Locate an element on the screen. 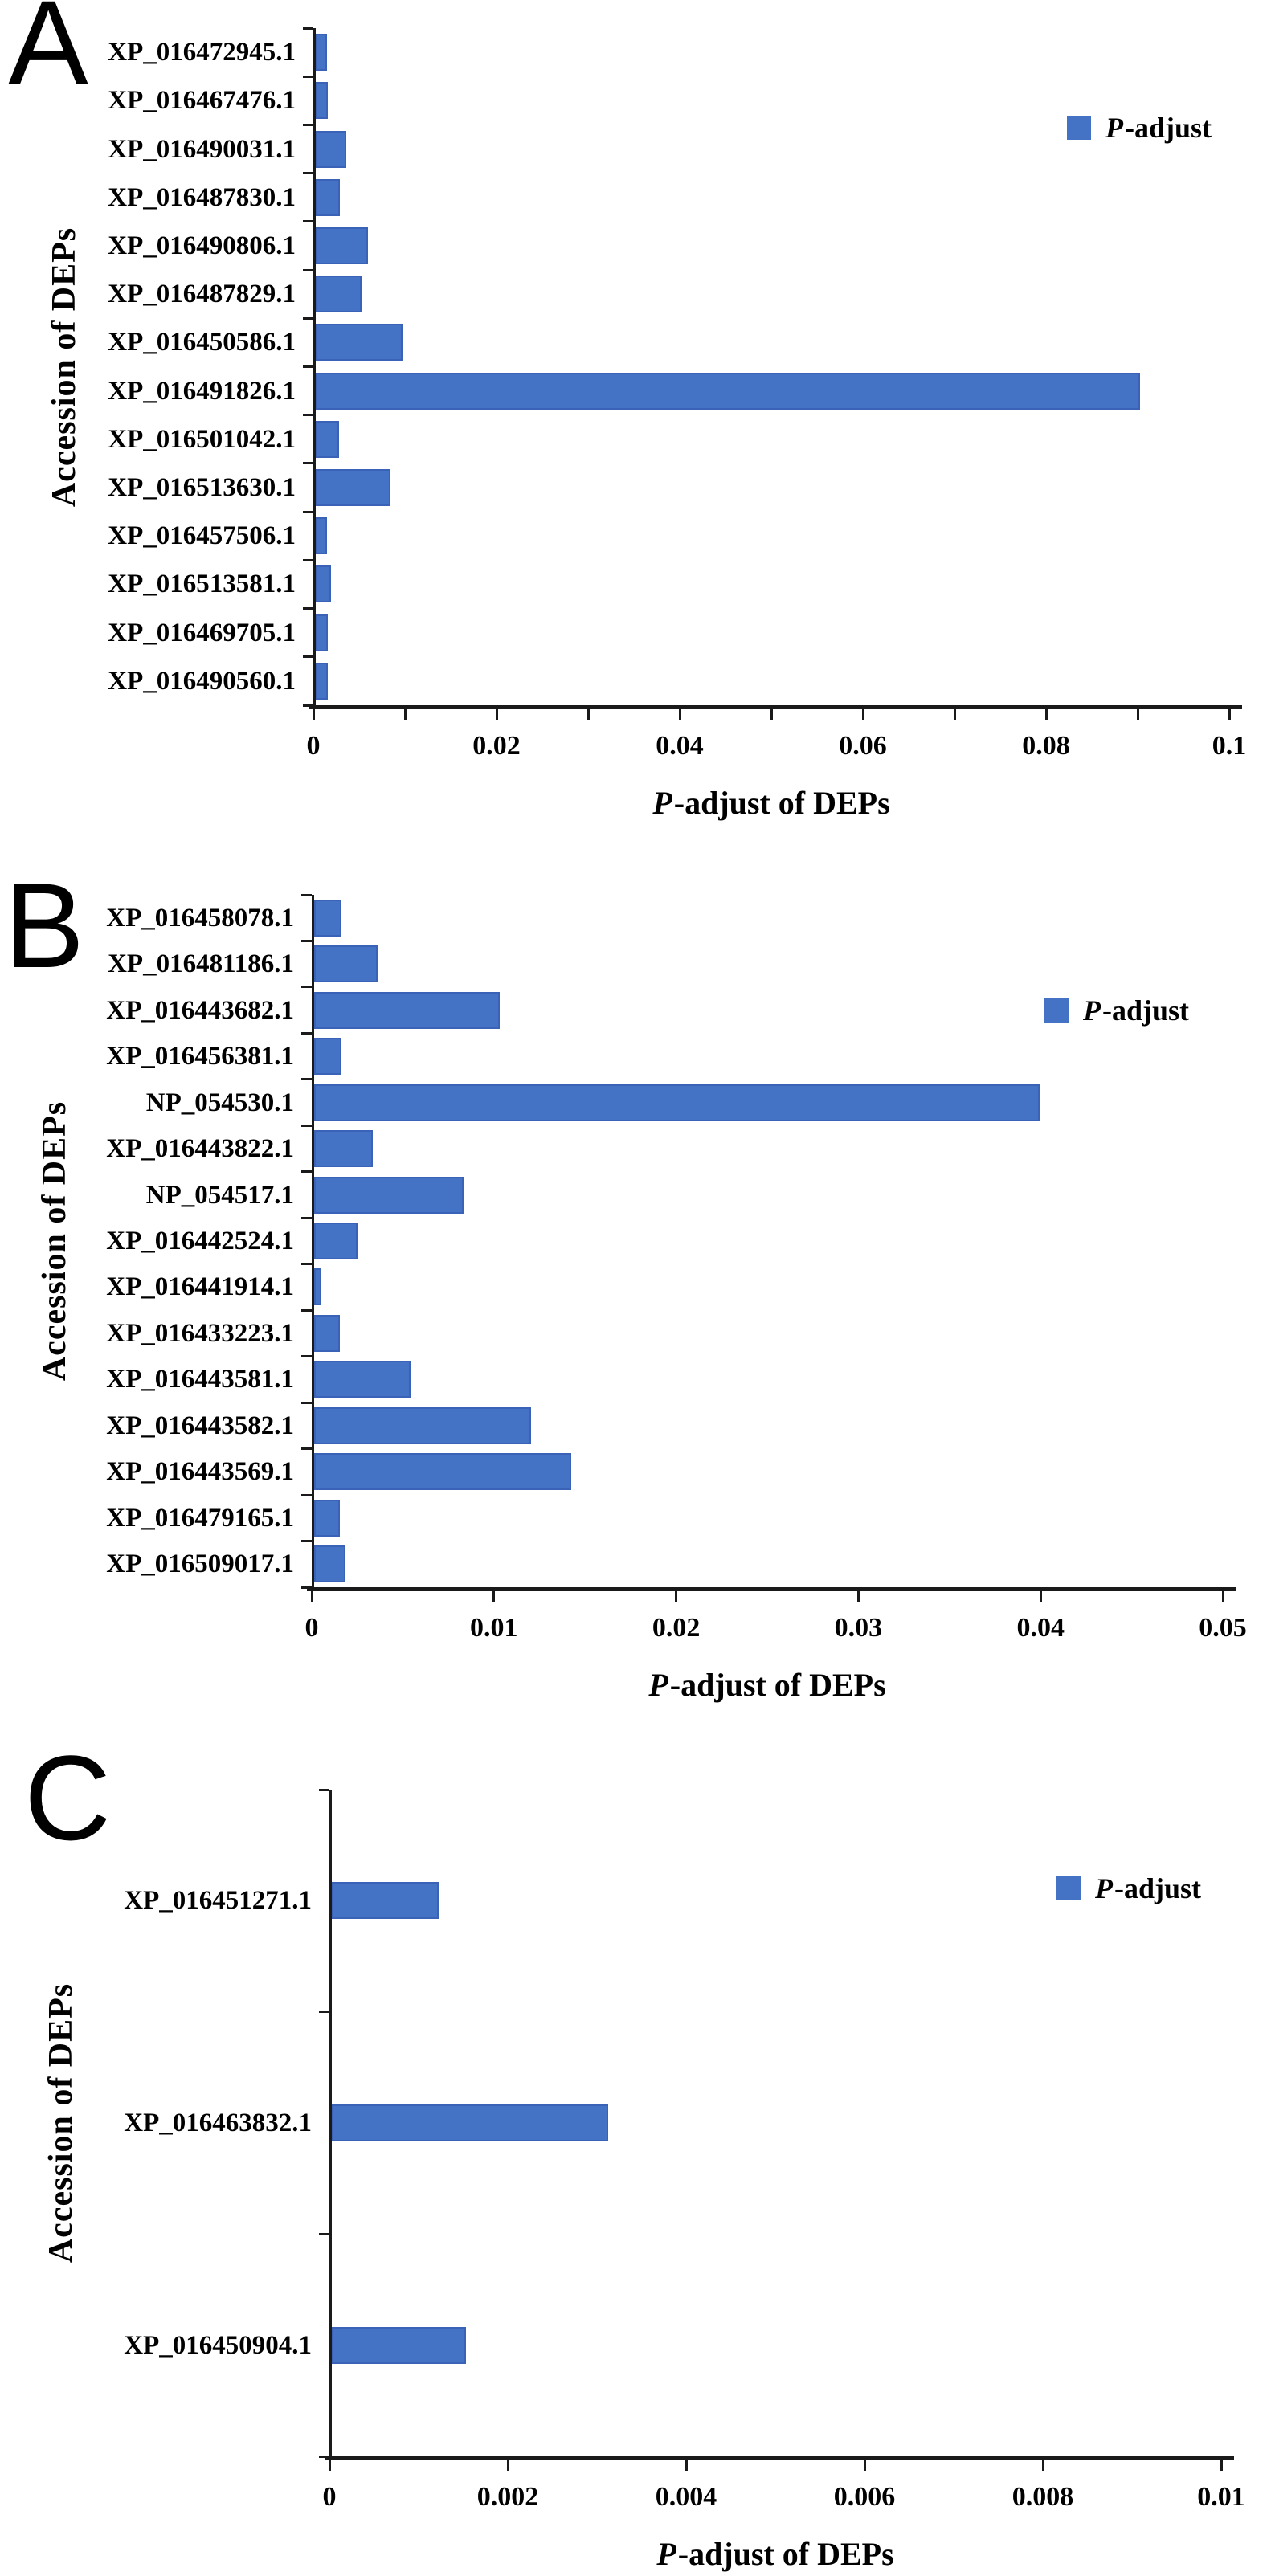  legend: P-adjust is located at coordinates (1128, 1888).